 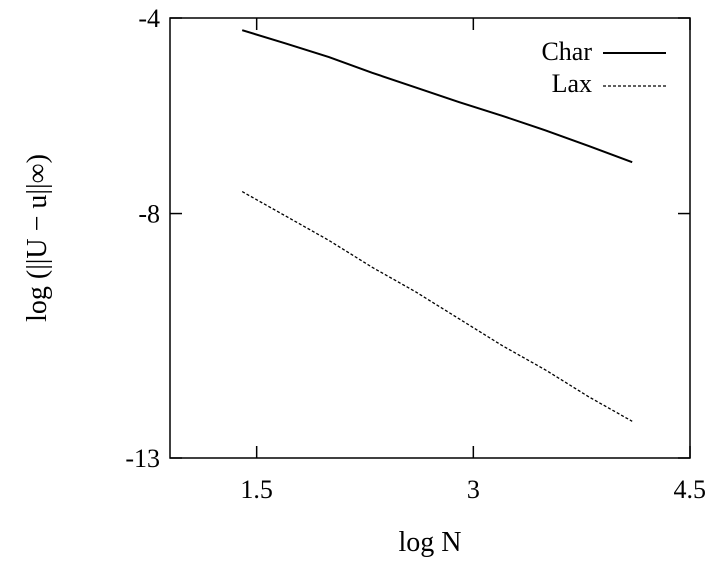 I want to click on x-tick-label: 1.5, so click(x=256, y=489).